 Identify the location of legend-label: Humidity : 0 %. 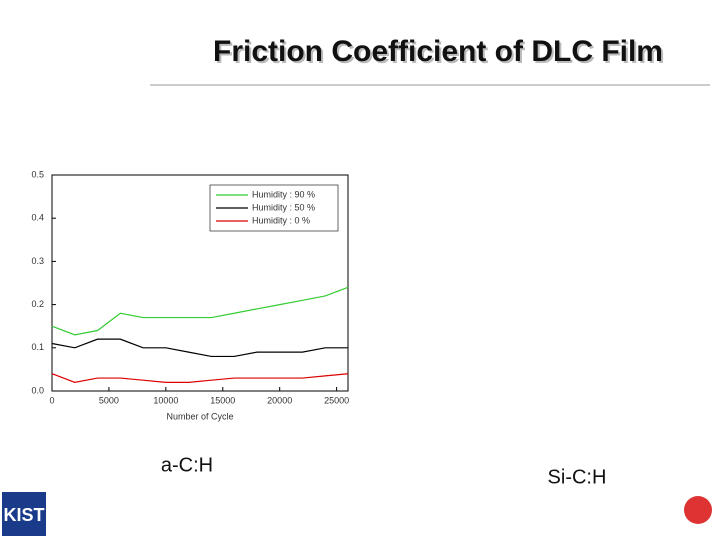
(281, 220).